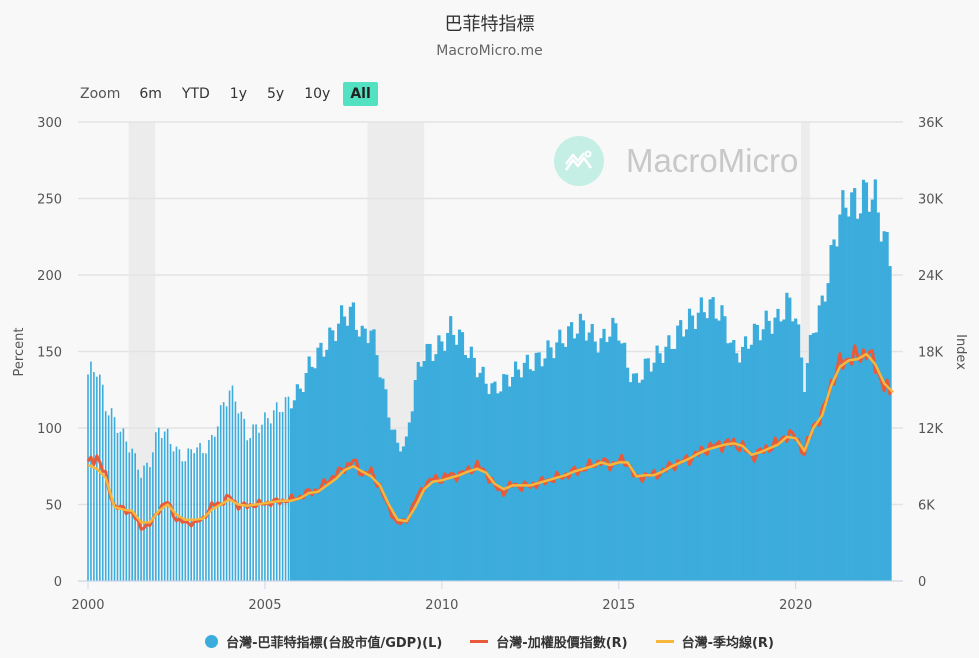 The image size is (979, 658). Describe the element at coordinates (49, 276) in the screenshot. I see `y-left-tick-label: 200` at that location.